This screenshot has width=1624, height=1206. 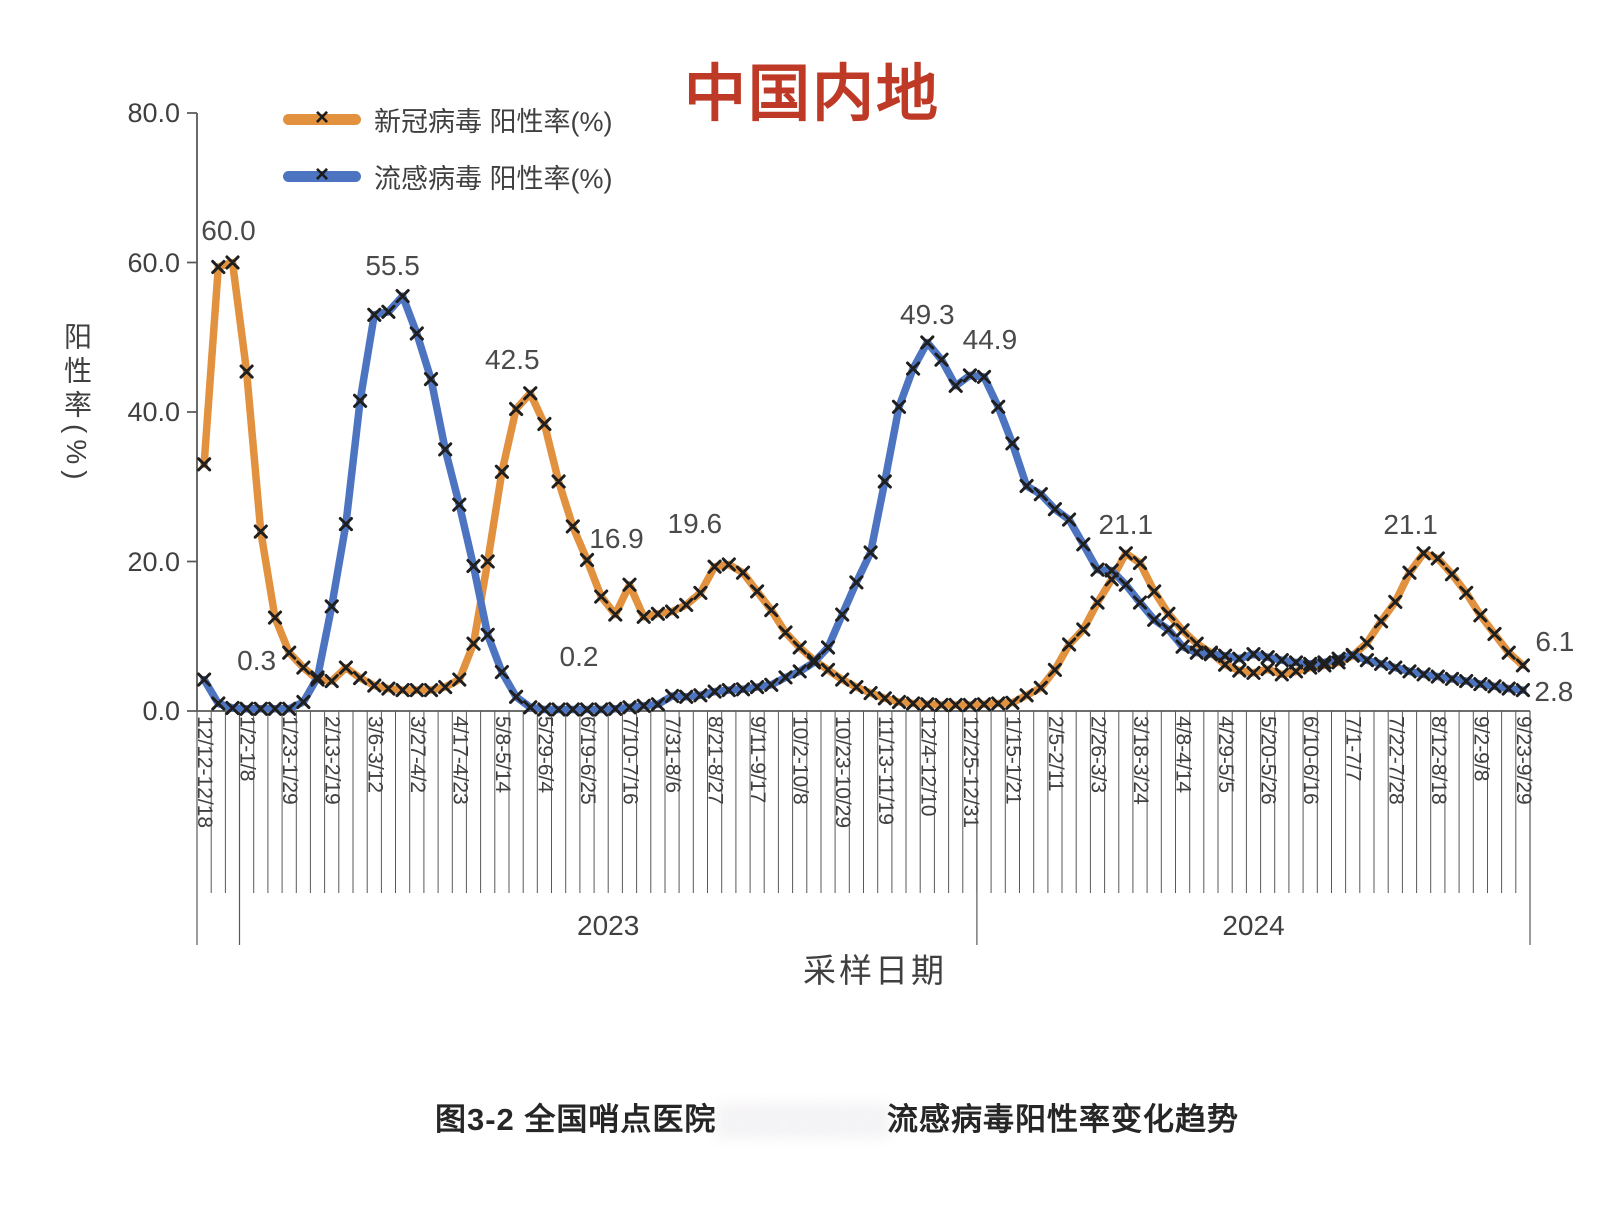 I want to click on legend-item-covid: × 新冠病毒 阳性率(%), so click(x=448, y=119).